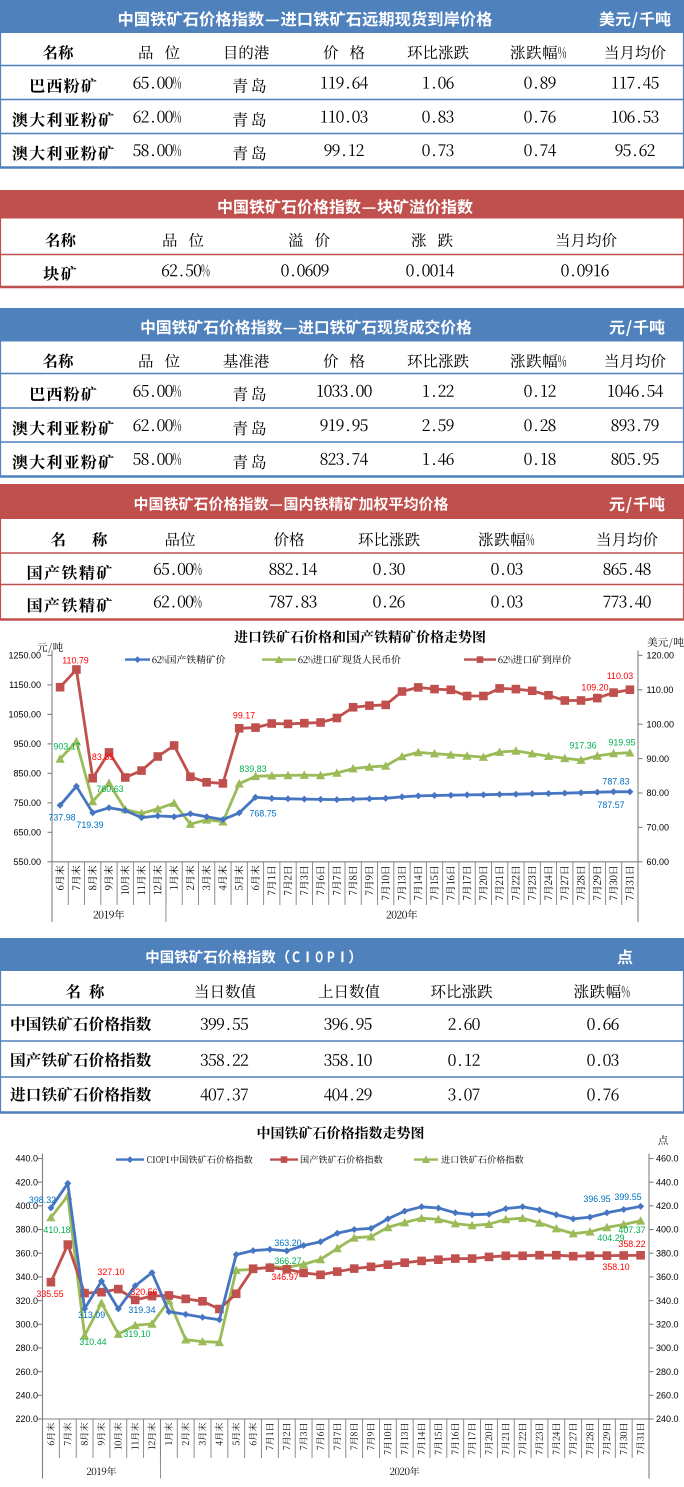 The width and height of the screenshot is (684, 1487). Describe the element at coordinates (667, 1159) in the screenshot. I see `svg-text: 460.0` at that location.